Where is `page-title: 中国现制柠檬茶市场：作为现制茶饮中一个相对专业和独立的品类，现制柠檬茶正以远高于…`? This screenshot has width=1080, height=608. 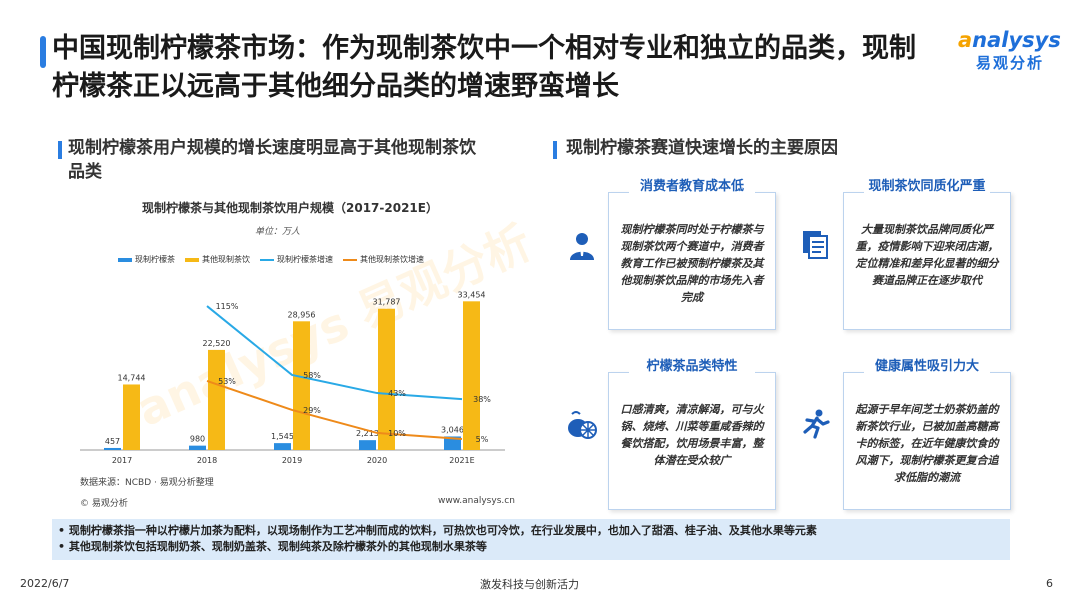 page-title: 中国现制柠檬茶市场：作为现制茶饮中一个相对专业和独立的品类，现制柠檬茶正以远高于… is located at coordinates (484, 67).